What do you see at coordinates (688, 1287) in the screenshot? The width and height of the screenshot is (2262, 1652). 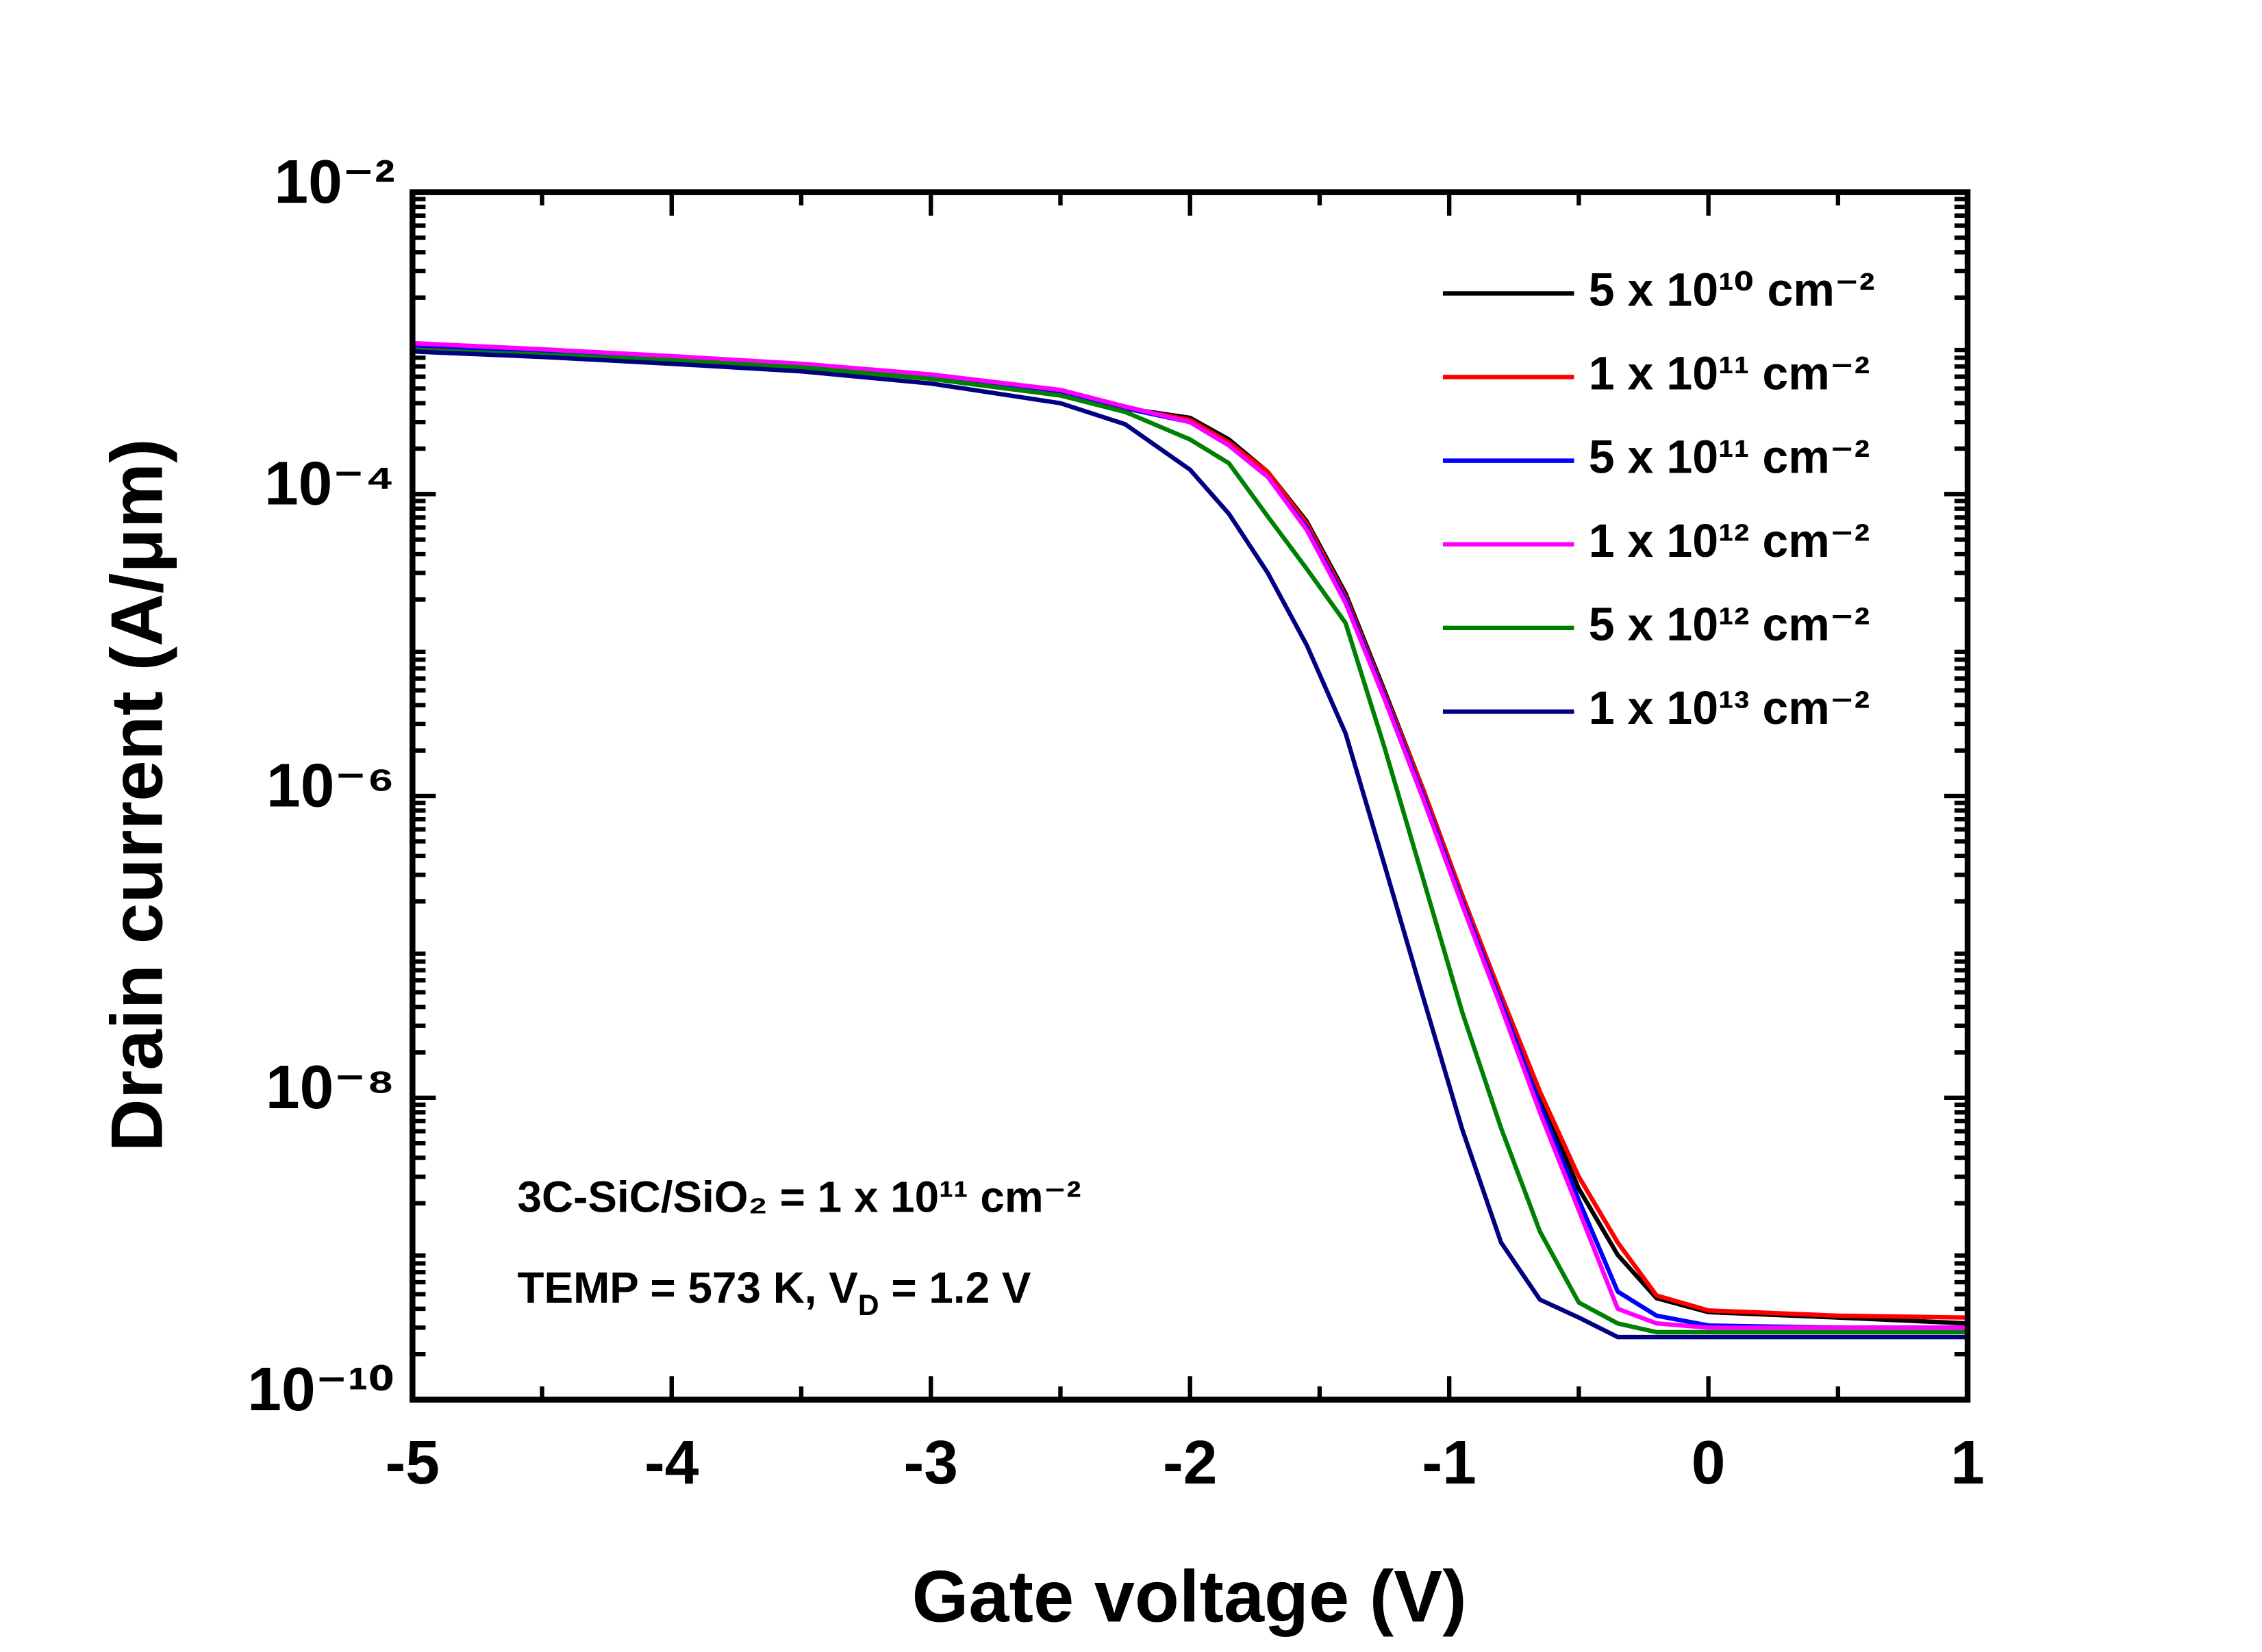 I see `annotation-part: TEMP = 573 K, V` at bounding box center [688, 1287].